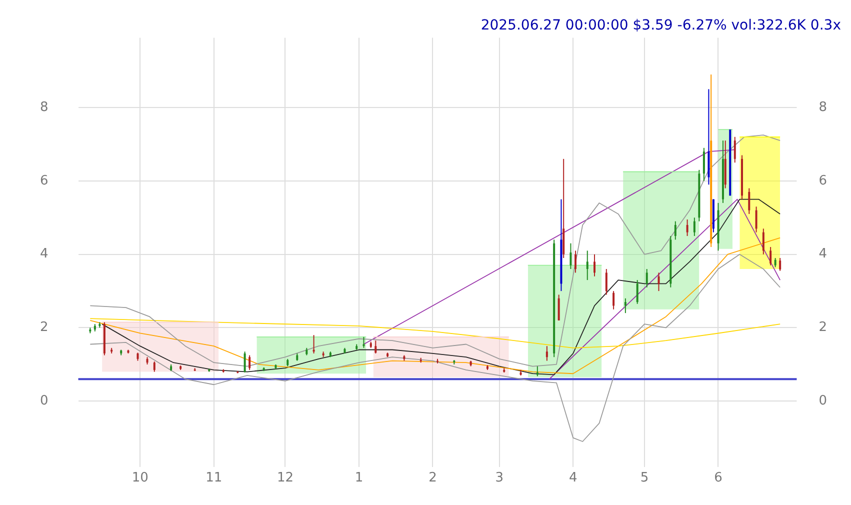  Describe the element at coordinates (214, 478) in the screenshot. I see `x-tick-label: 11` at that location.